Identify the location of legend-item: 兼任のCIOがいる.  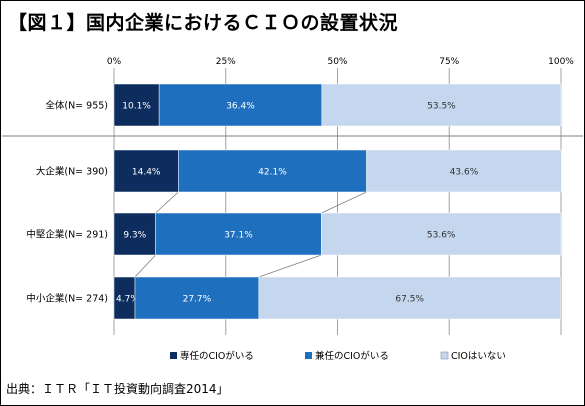
(347, 356).